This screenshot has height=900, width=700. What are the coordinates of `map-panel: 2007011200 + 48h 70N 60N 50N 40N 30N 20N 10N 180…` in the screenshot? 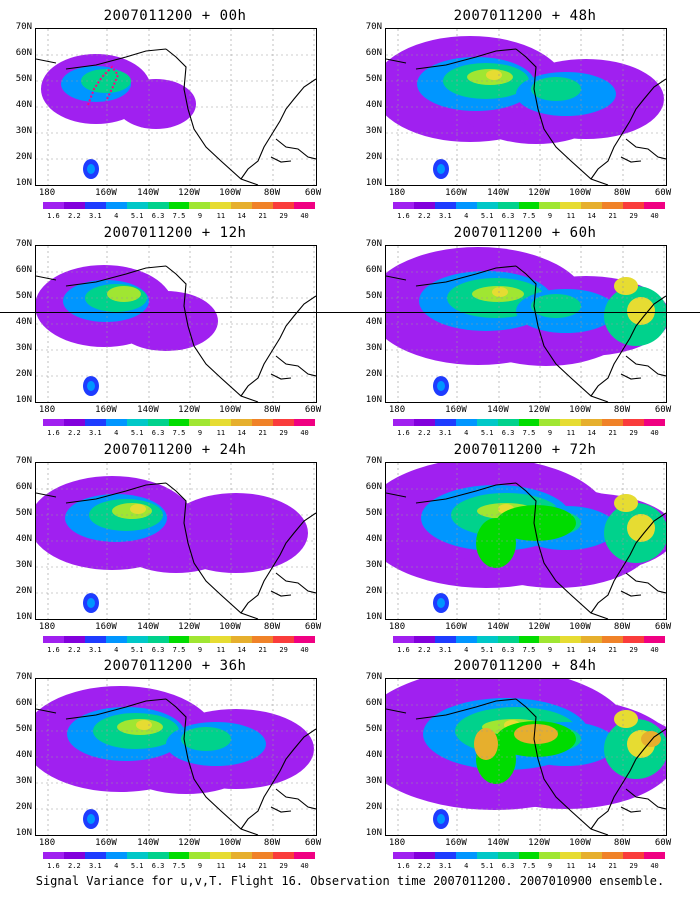 It's located at (515, 115).